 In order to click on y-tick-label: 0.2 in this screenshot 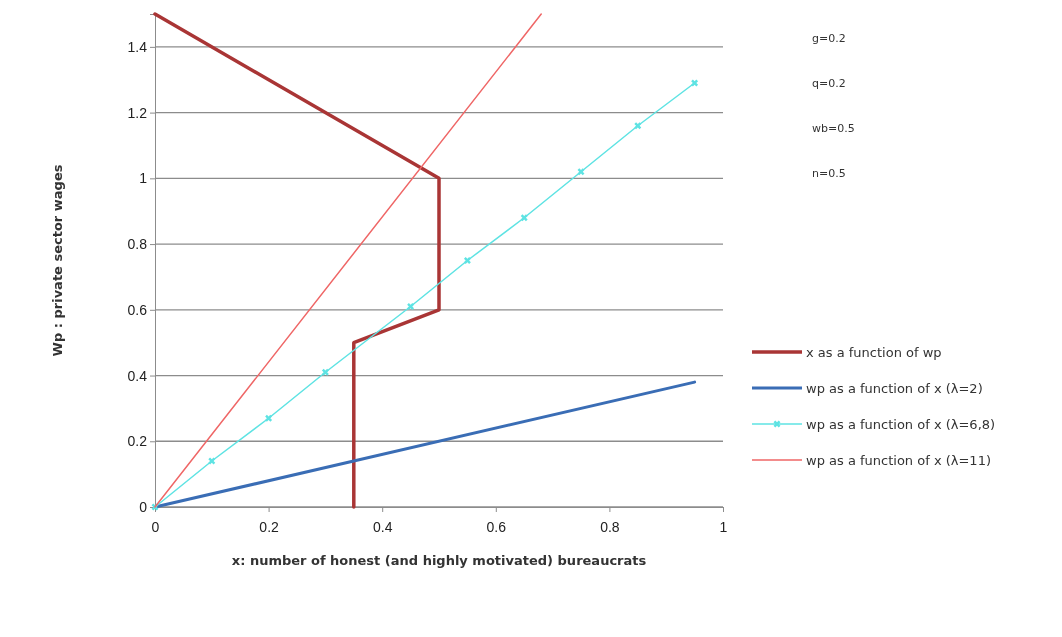, I will do `click(137, 441)`.